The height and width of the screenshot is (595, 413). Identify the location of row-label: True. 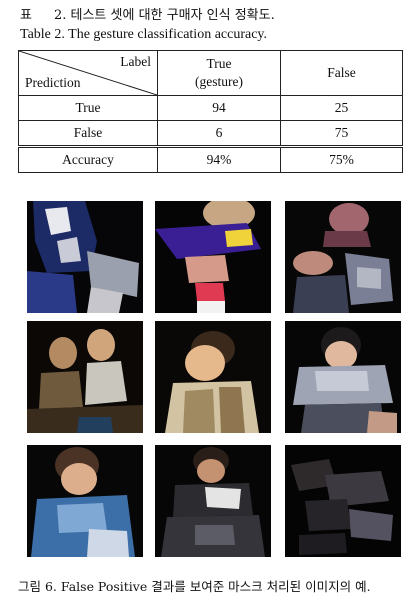
(88, 108).